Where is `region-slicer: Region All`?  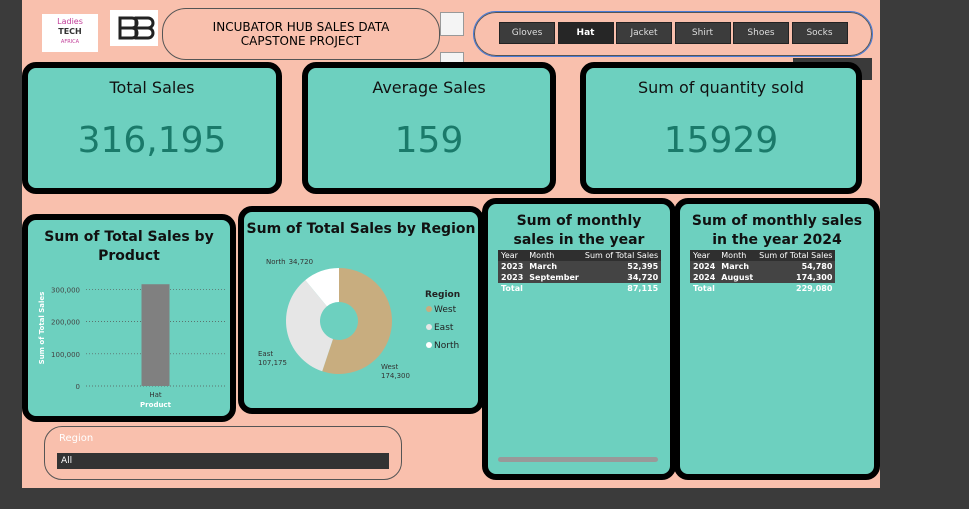
region-slicer: Region All is located at coordinates (223, 453).